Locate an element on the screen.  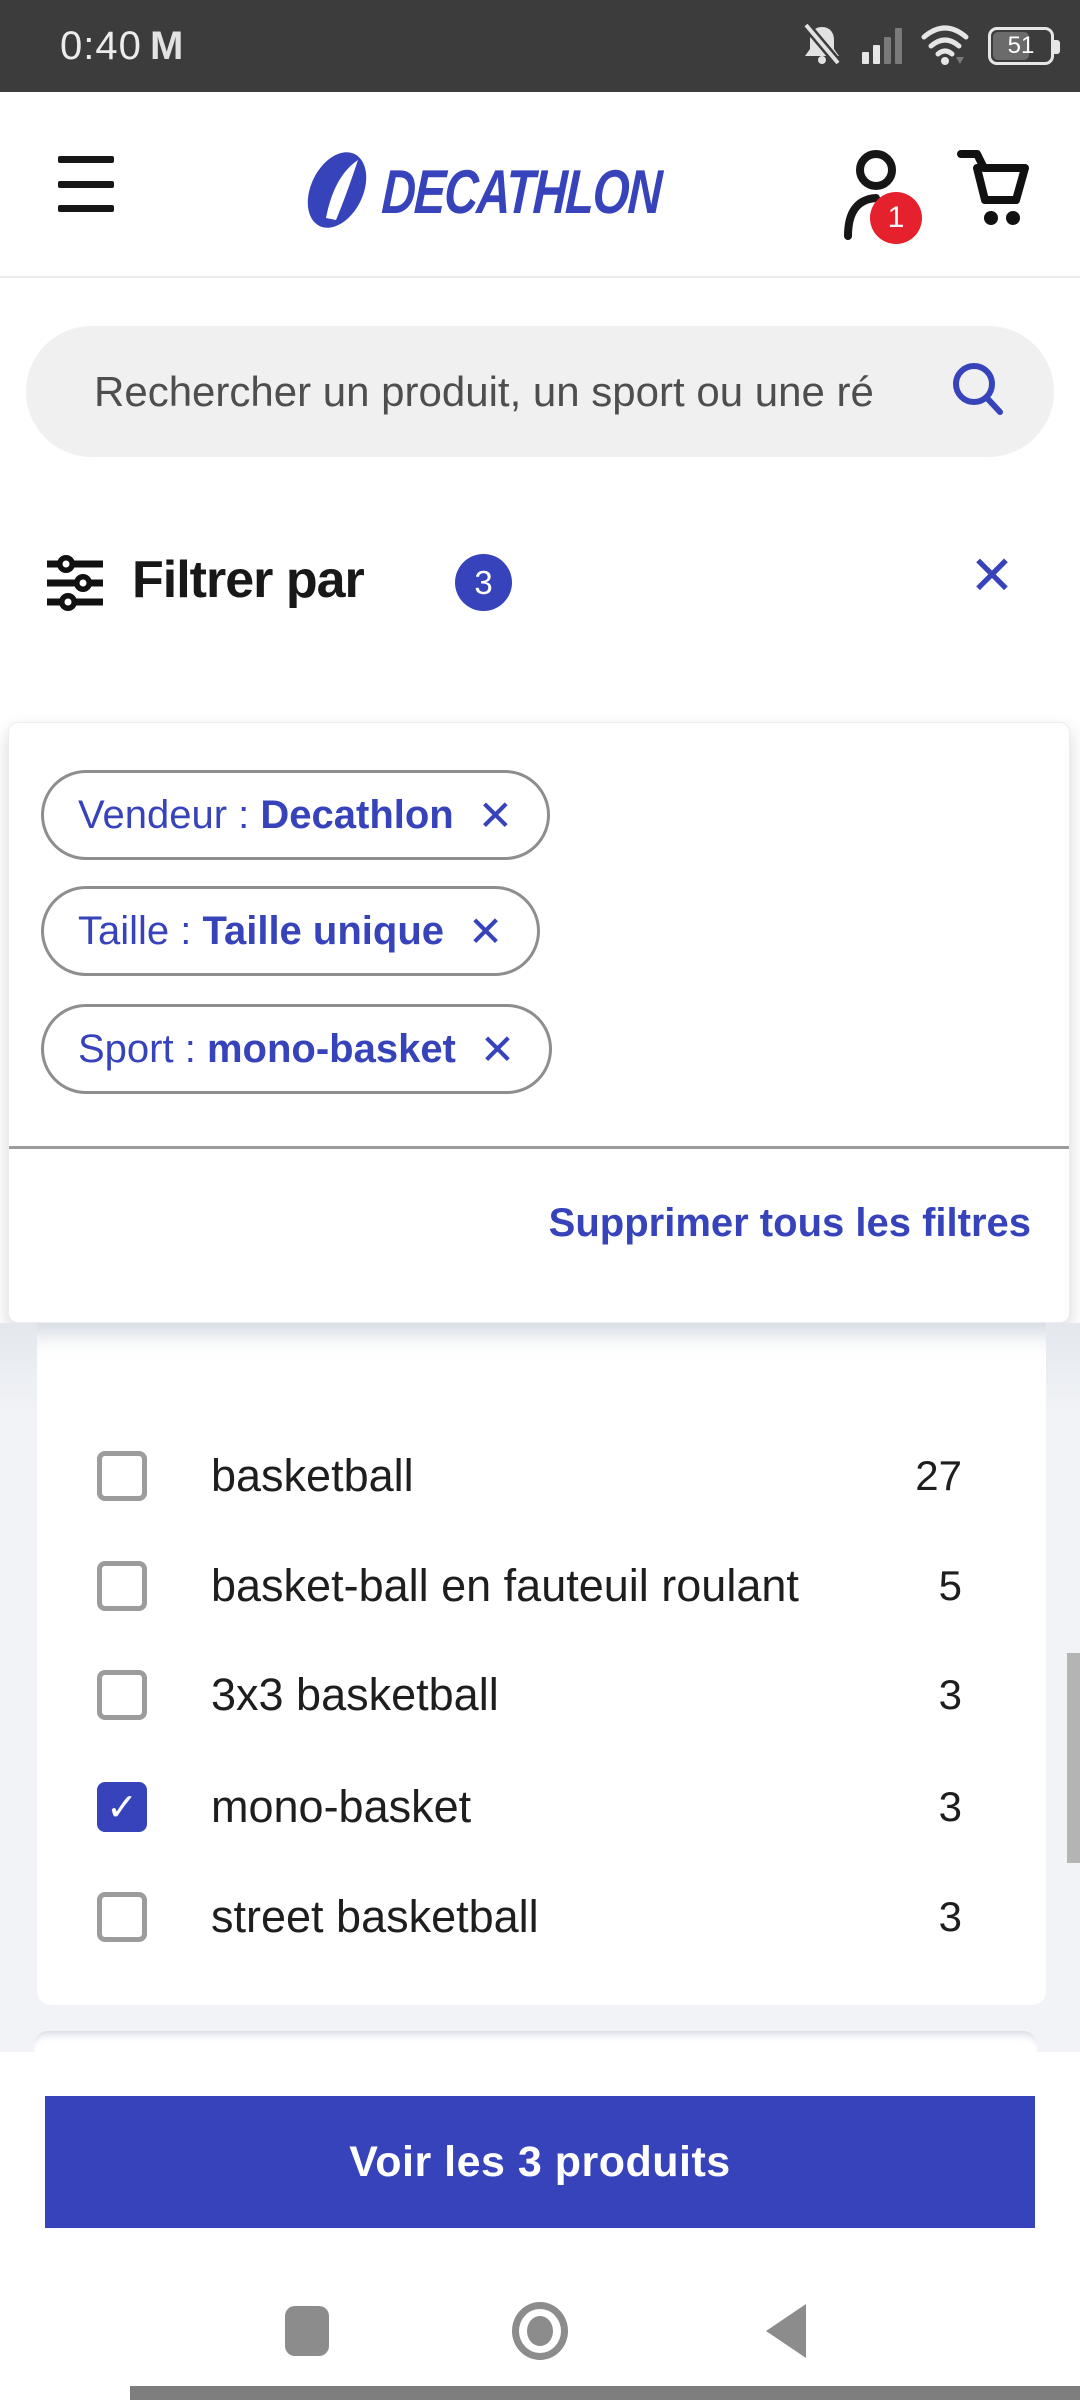
filter-chip-vendeur: Vendeur : Decathlon ✕ is located at coordinates (295, 815).